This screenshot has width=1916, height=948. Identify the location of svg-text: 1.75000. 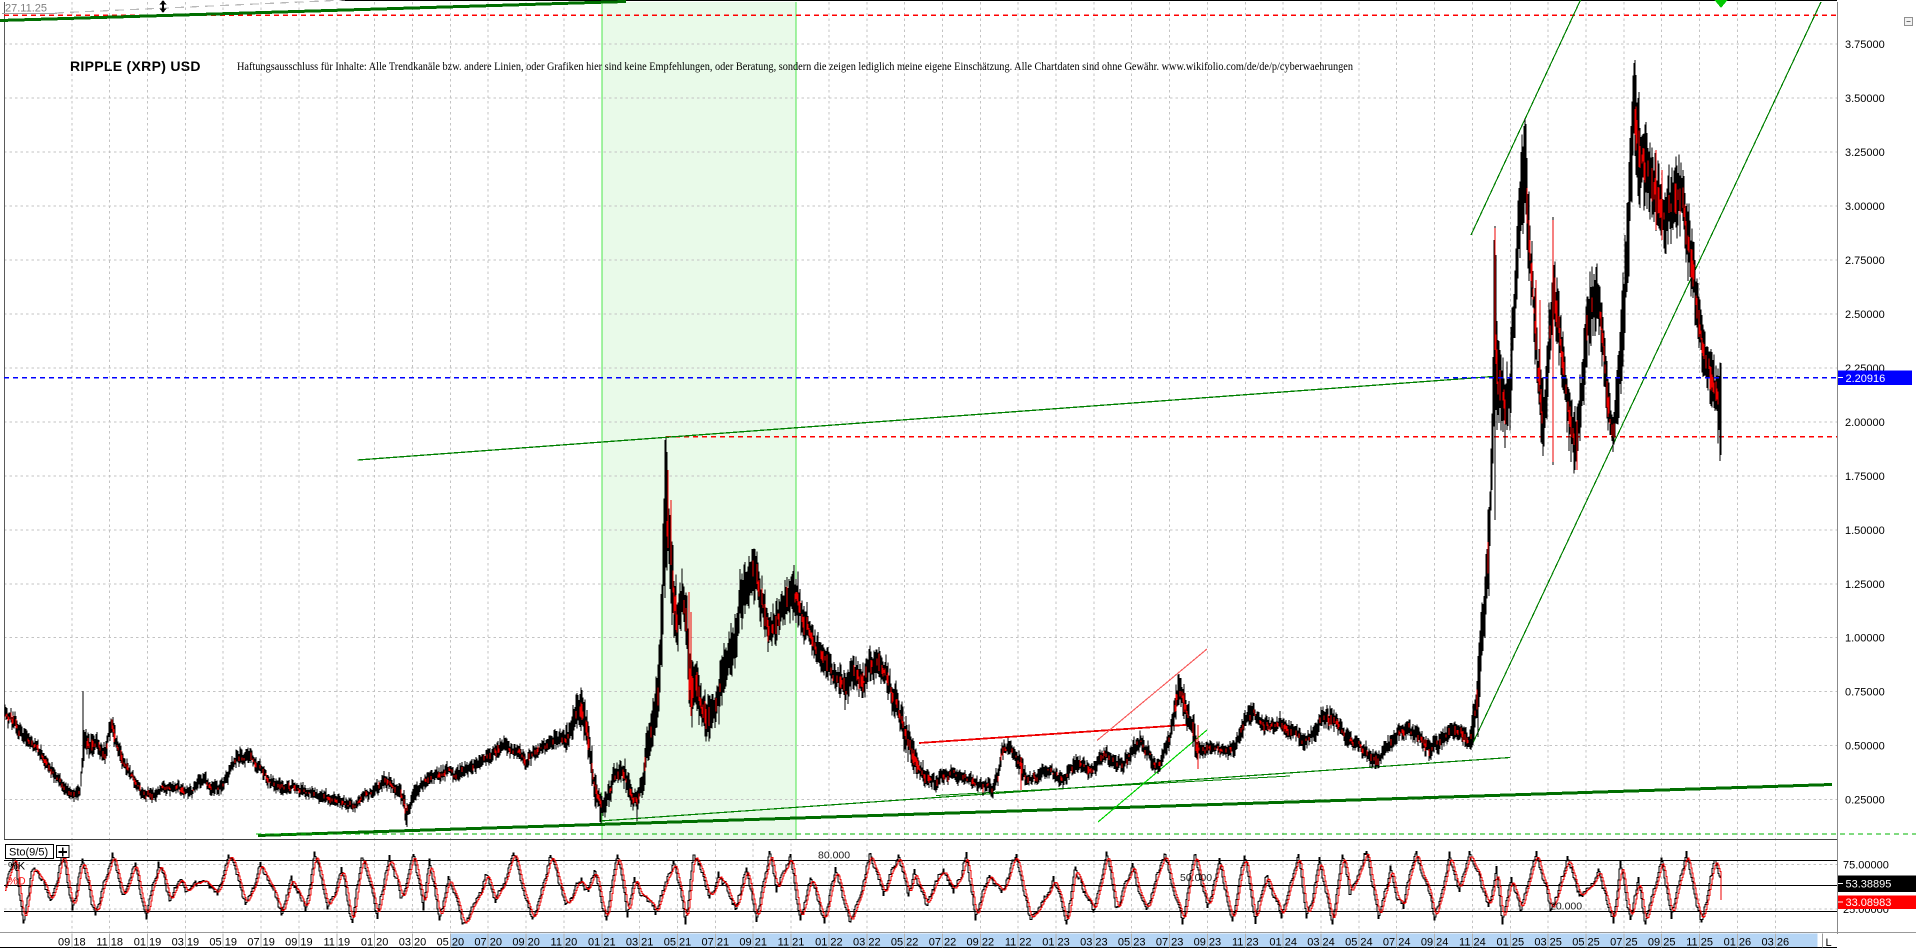
(1865, 477).